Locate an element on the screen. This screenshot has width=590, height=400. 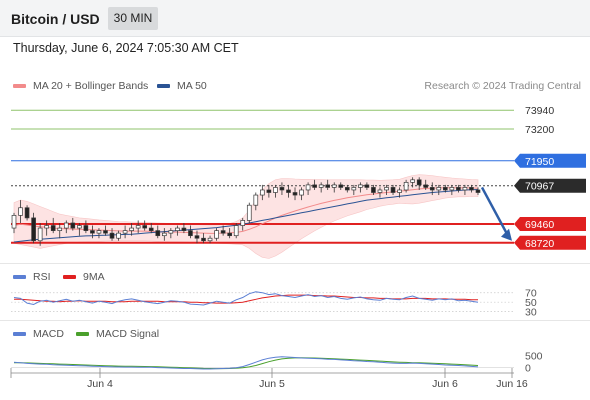
macd-signal-line is located at coordinates (246, 363).